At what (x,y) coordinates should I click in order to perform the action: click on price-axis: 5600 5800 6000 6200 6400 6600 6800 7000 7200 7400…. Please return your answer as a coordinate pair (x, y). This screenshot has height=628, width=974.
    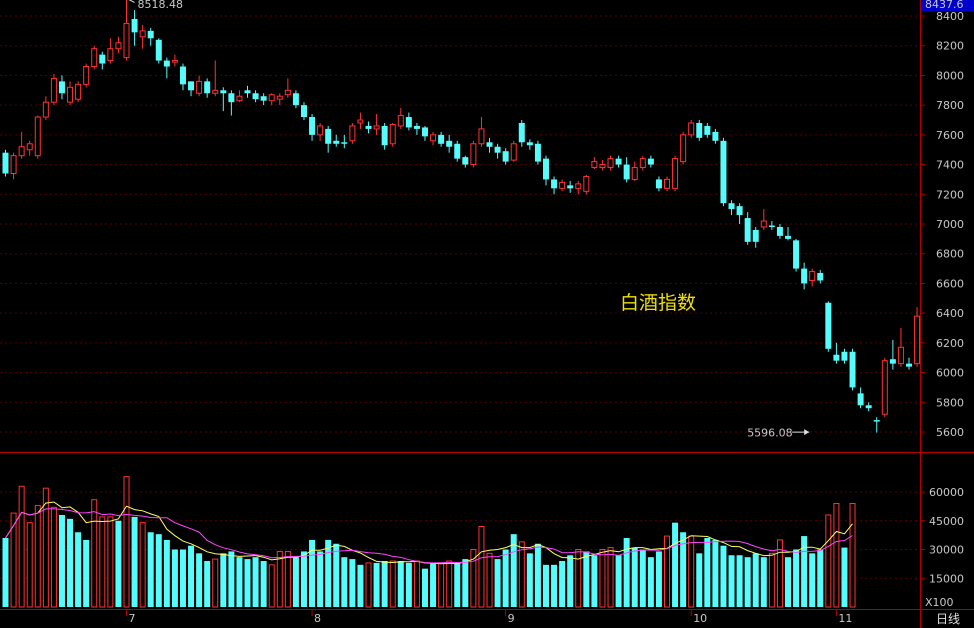
    Looking at the image, I should click on (942, 224).